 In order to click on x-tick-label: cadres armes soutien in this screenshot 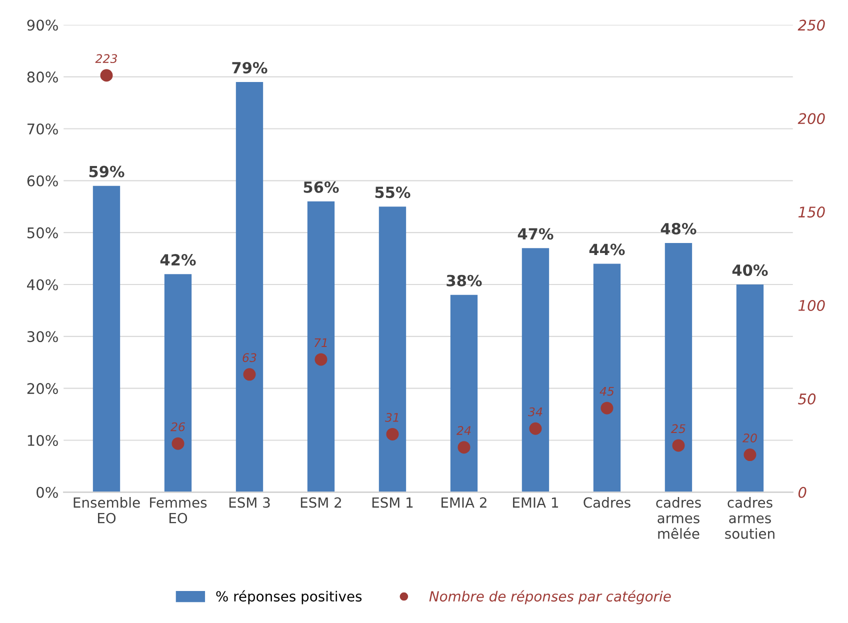, I will do `click(749, 518)`.